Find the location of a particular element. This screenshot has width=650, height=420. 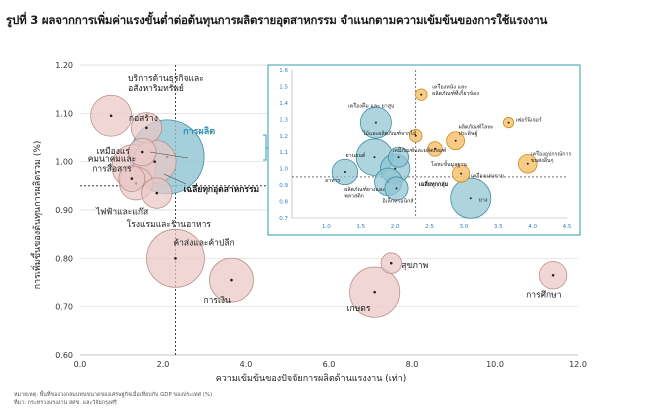

inset-bubble-label: อิเล็กทรอนิกส์ is located at coordinates (399, 200).